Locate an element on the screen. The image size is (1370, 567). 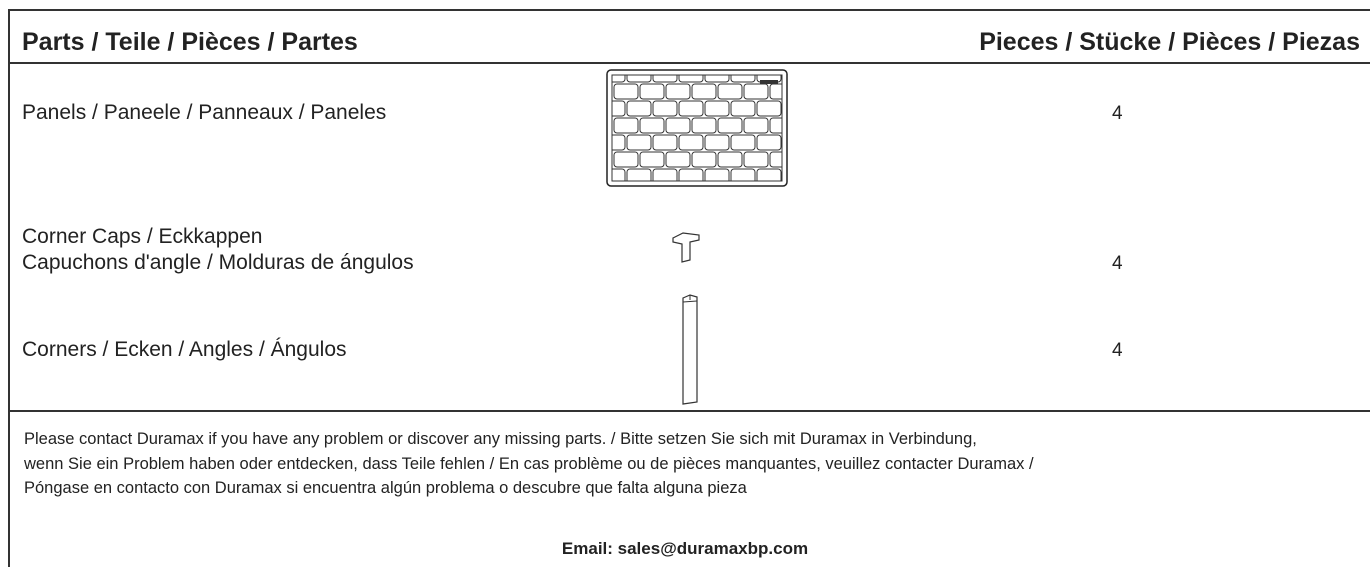
part-label: Corners / Ecken / Angles / Ángulos is located at coordinates (184, 349).